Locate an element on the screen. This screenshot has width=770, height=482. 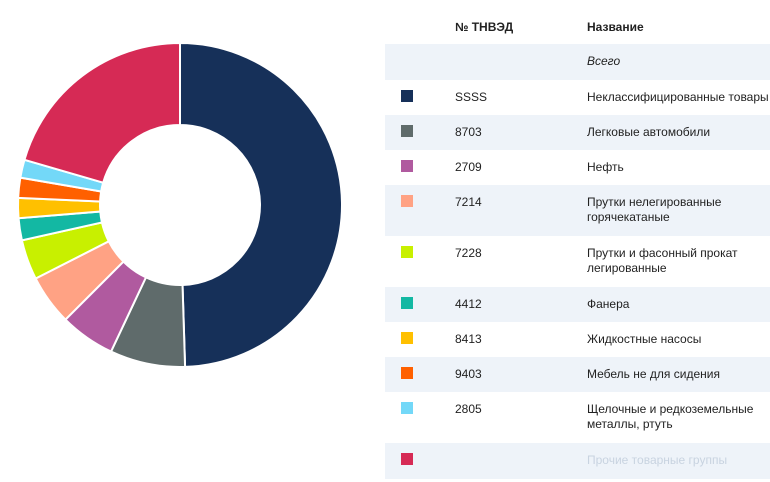
row-name: Легковые автомобили is located at coordinates (649, 132).